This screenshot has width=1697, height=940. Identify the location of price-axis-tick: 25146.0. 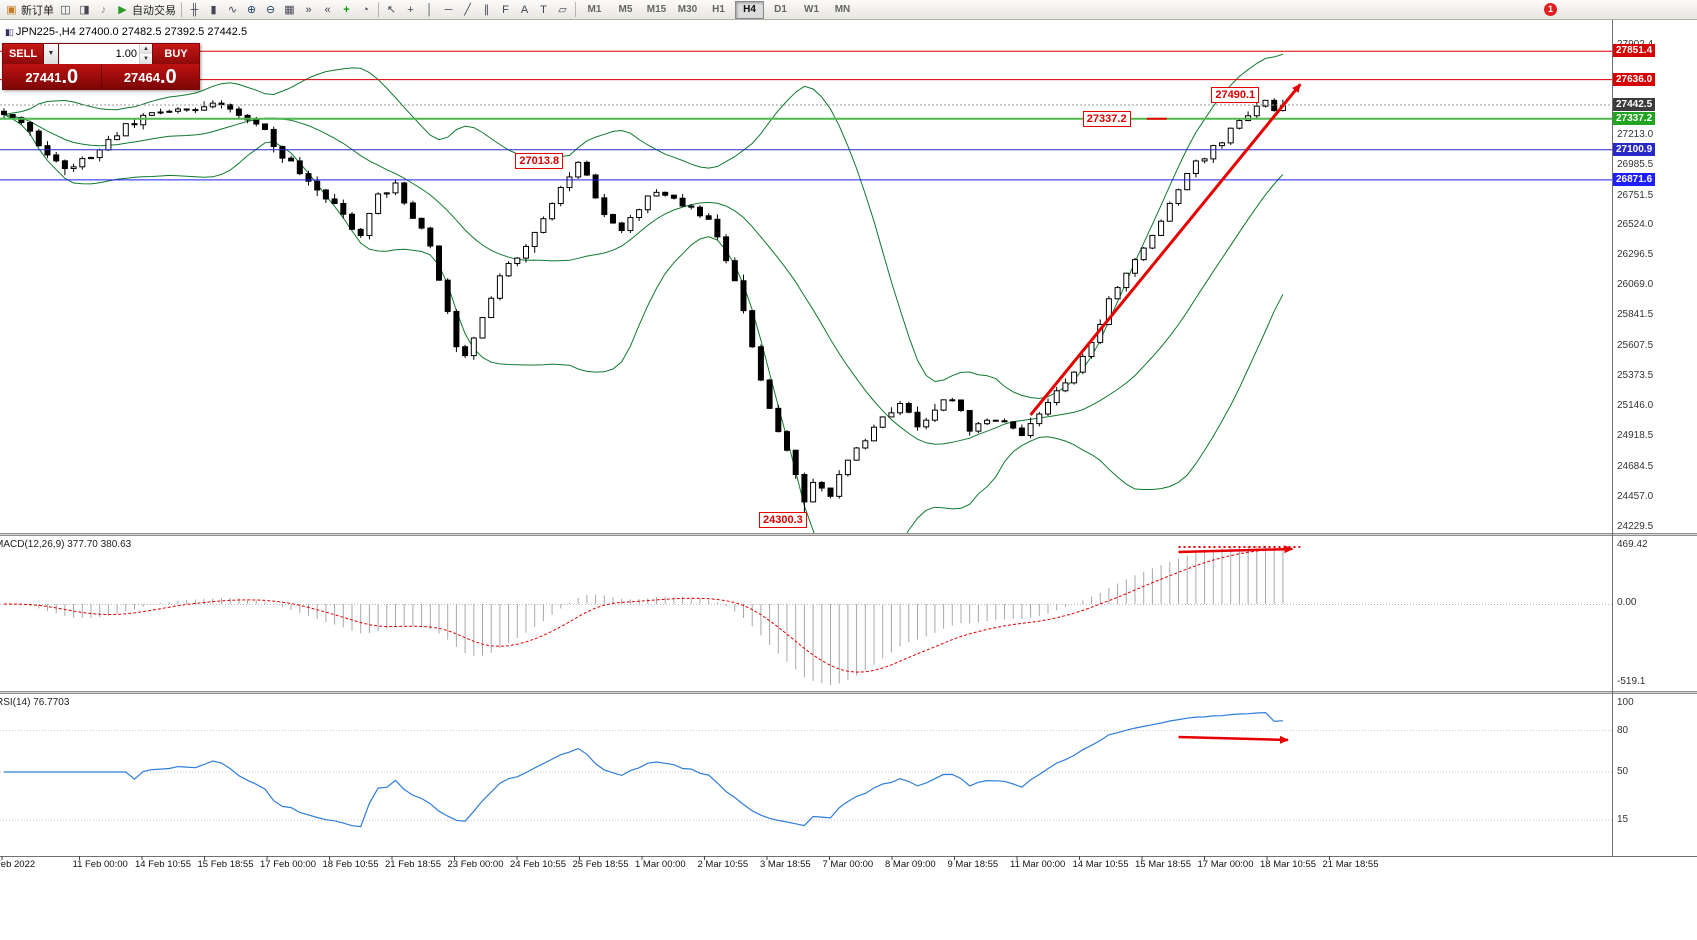
(1635, 406).